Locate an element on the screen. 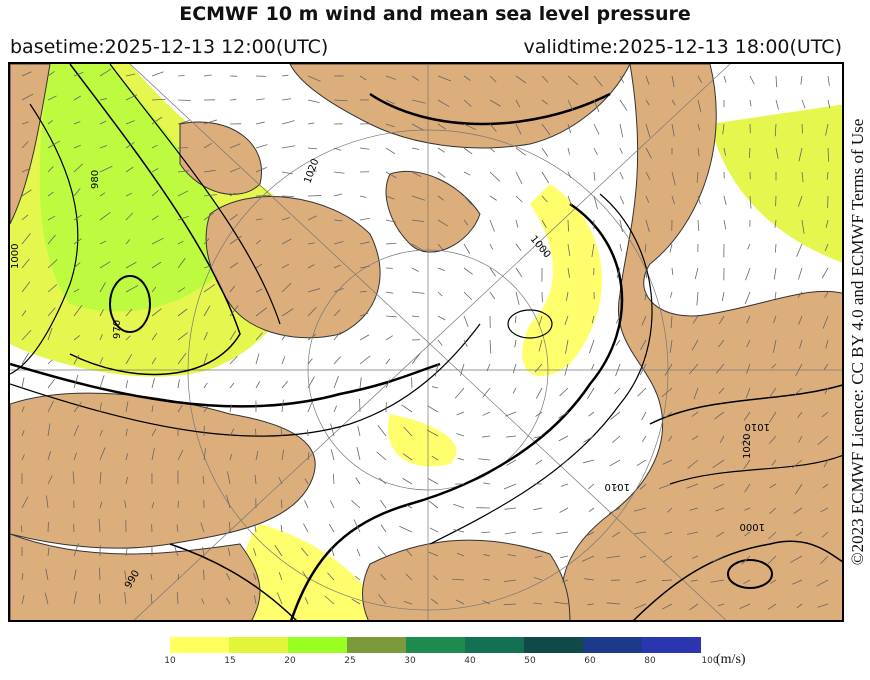  isobar-label: 1010 is located at coordinates (617, 486).